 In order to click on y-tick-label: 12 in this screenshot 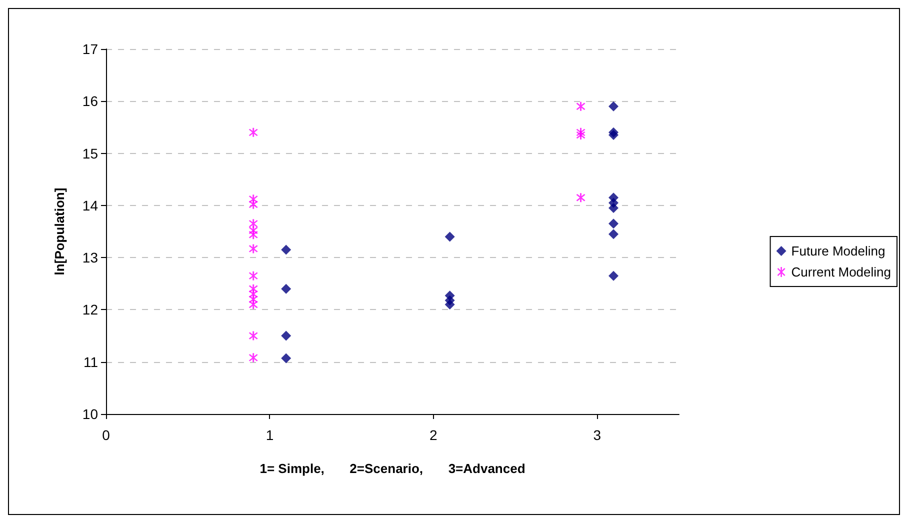, I will do `click(90, 310)`.